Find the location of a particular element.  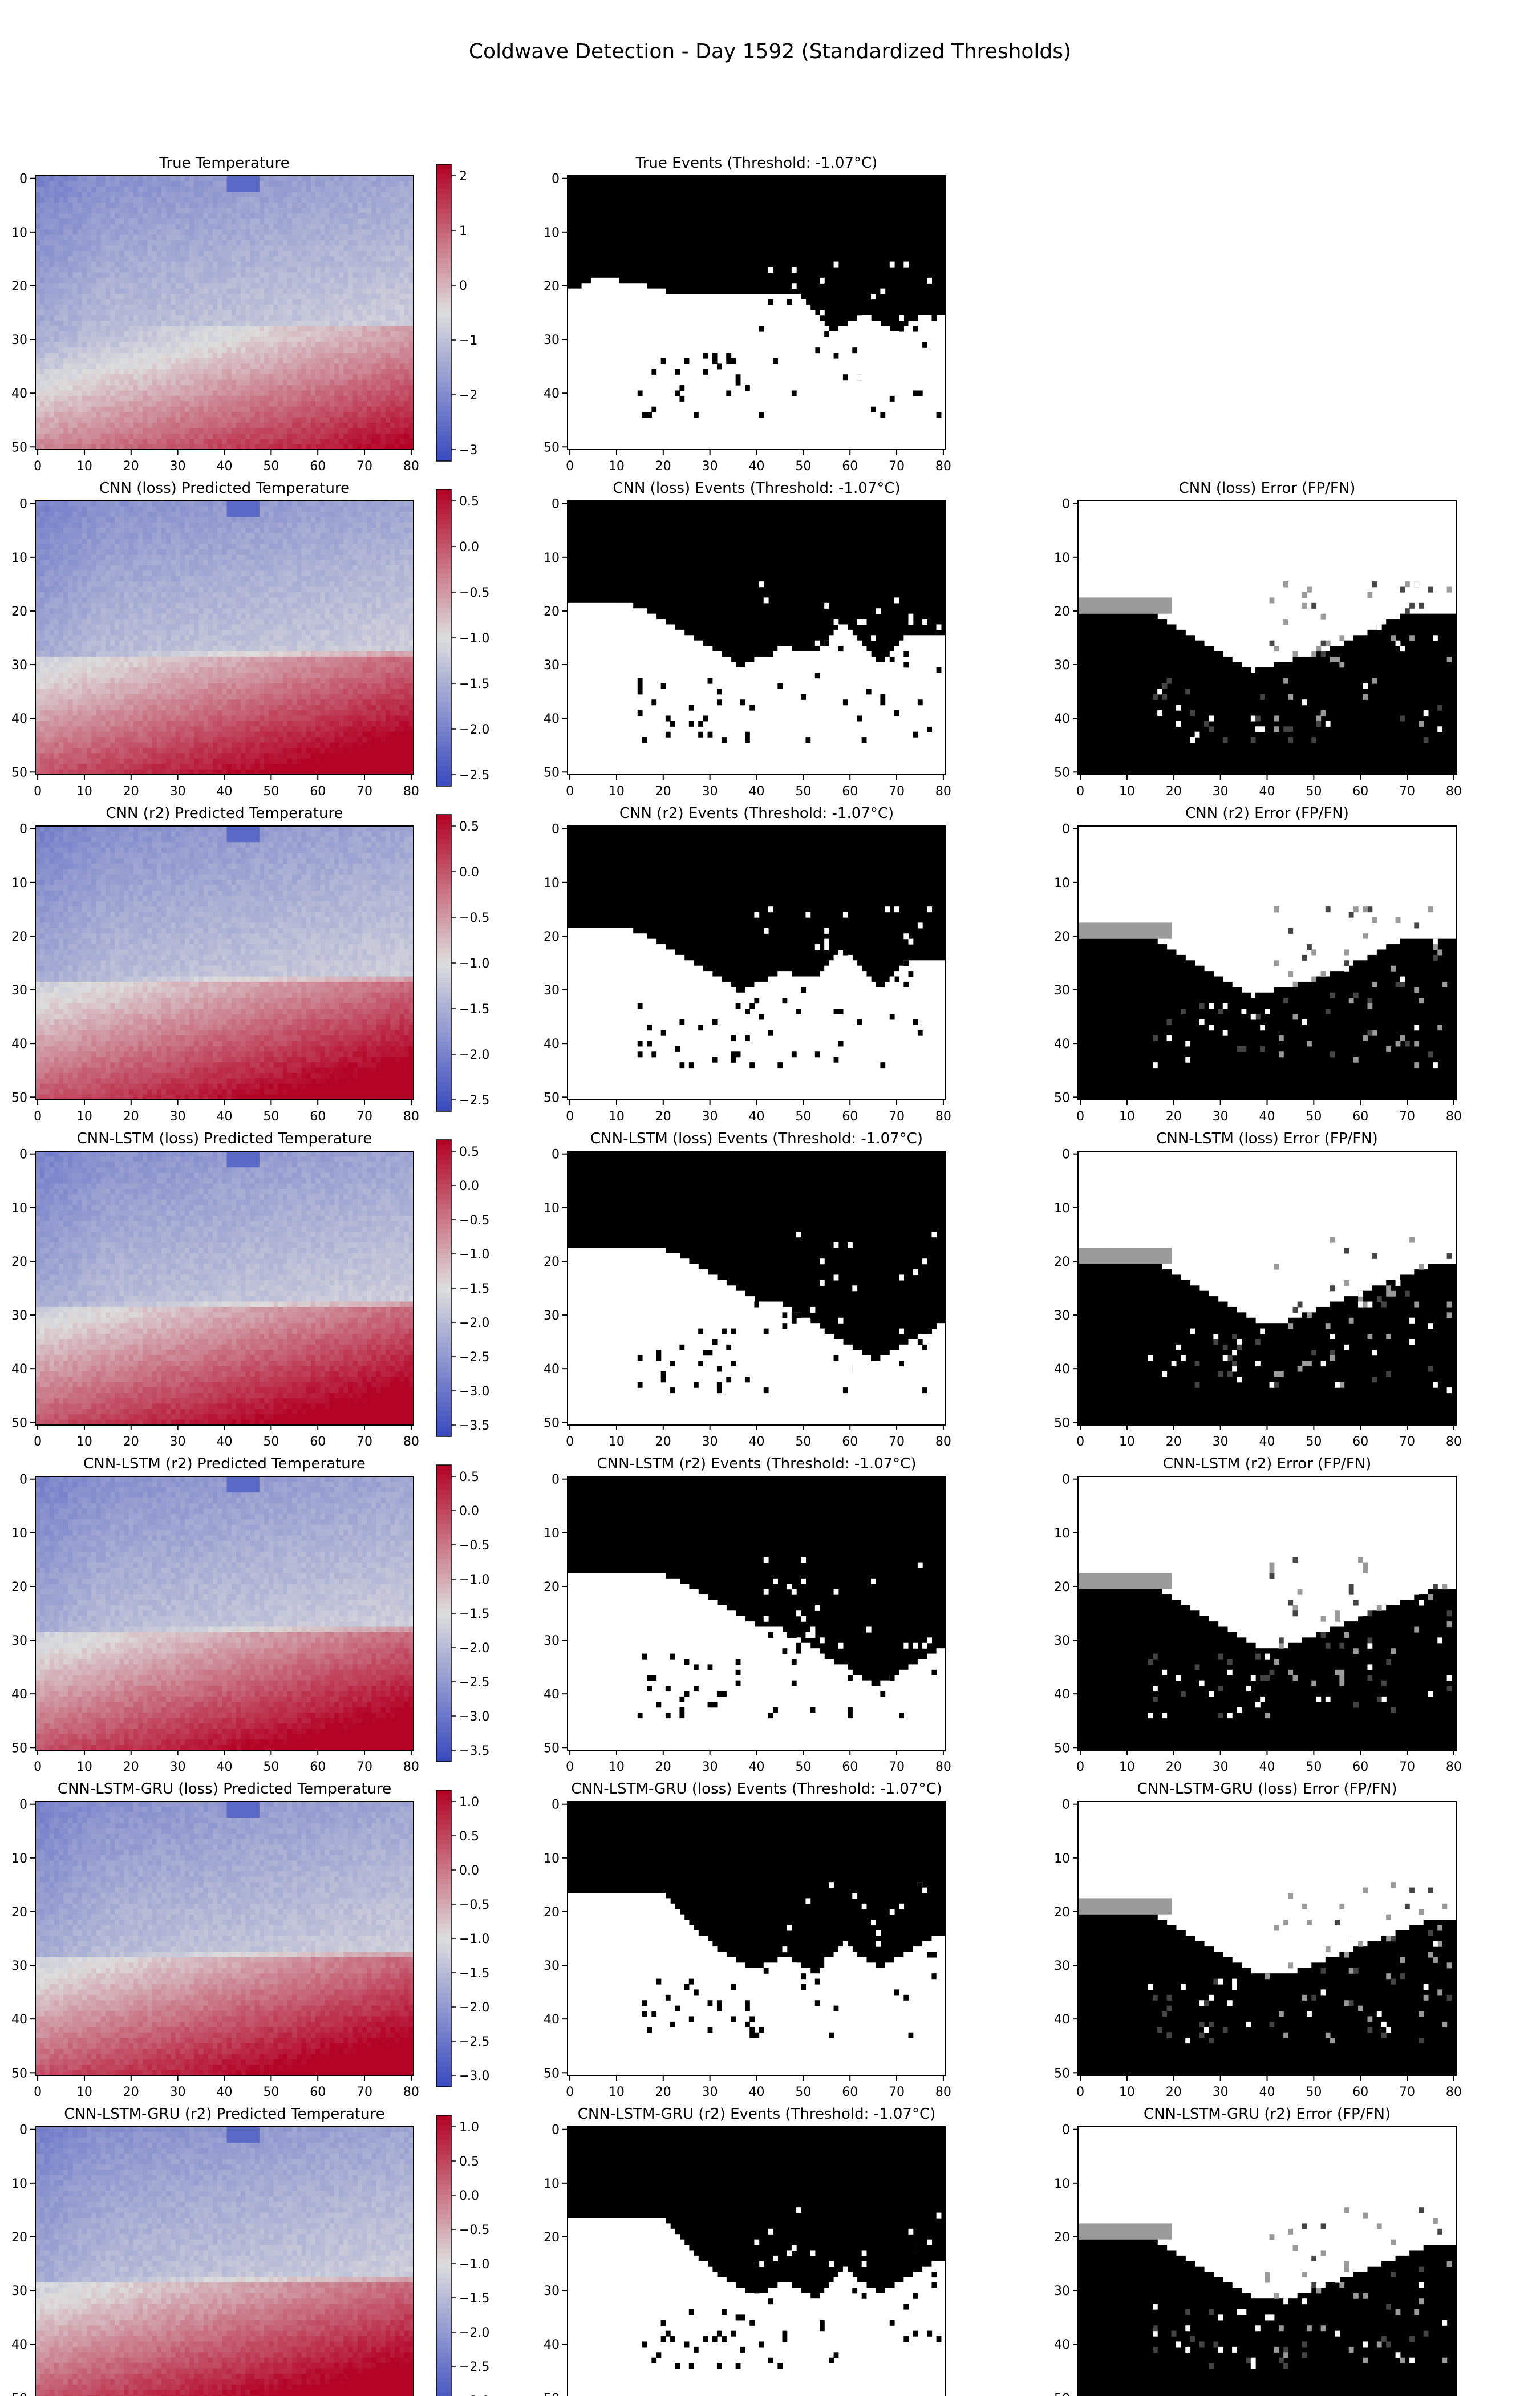

panel-r0-temperature-xtick-label: 80 is located at coordinates (411, 466).